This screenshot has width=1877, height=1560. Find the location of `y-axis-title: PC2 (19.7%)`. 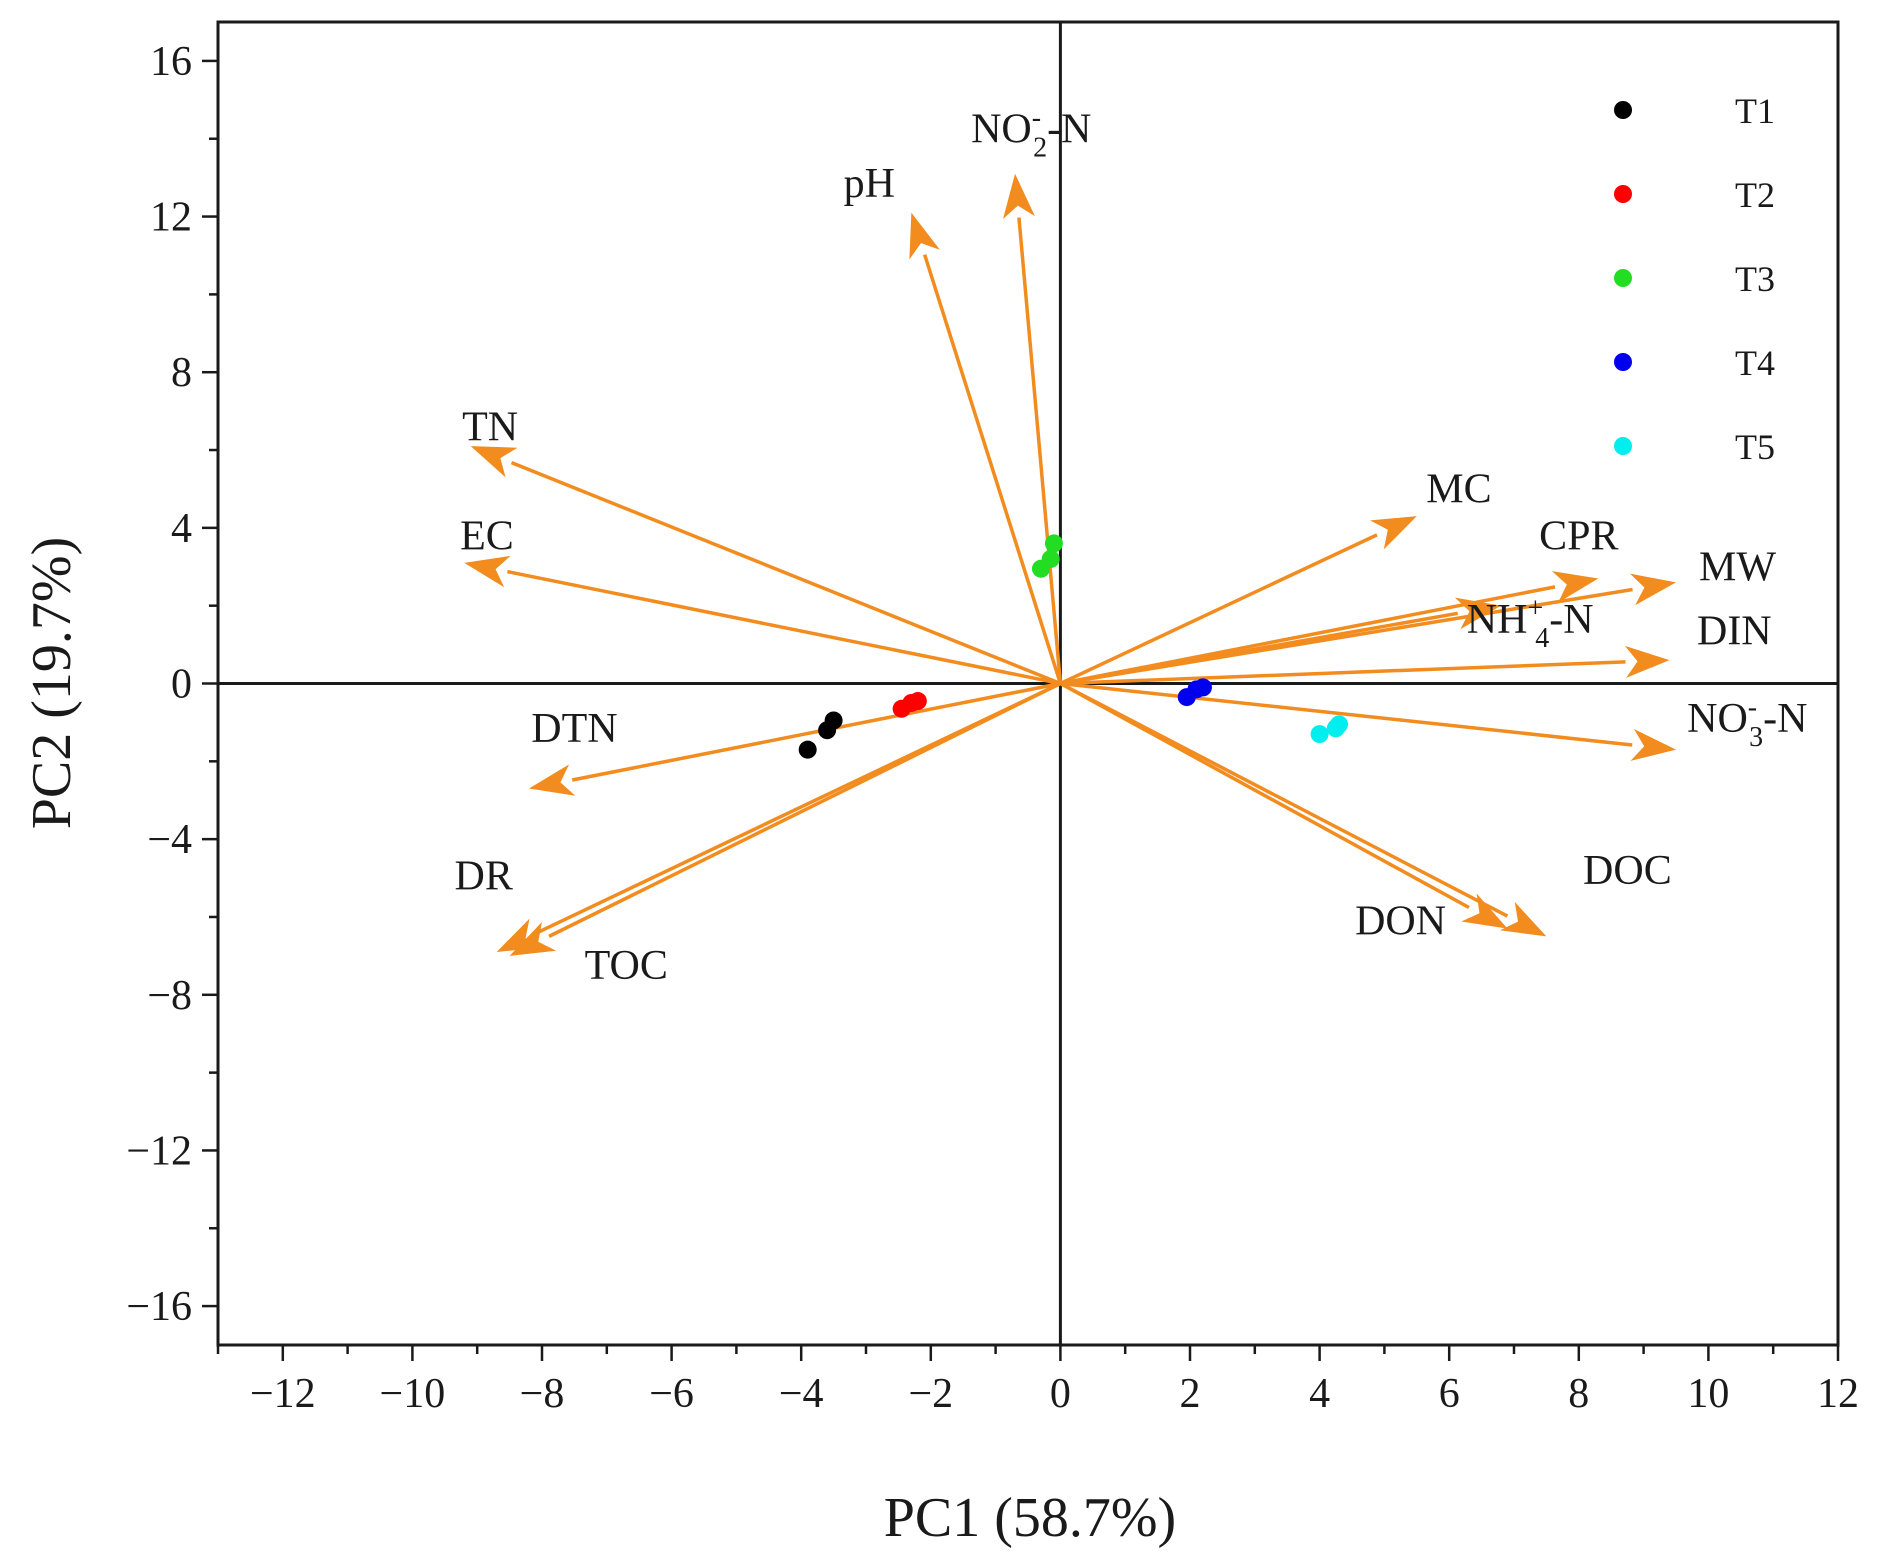

y-axis-title: PC2 (19.7%) is located at coordinates (52, 683).